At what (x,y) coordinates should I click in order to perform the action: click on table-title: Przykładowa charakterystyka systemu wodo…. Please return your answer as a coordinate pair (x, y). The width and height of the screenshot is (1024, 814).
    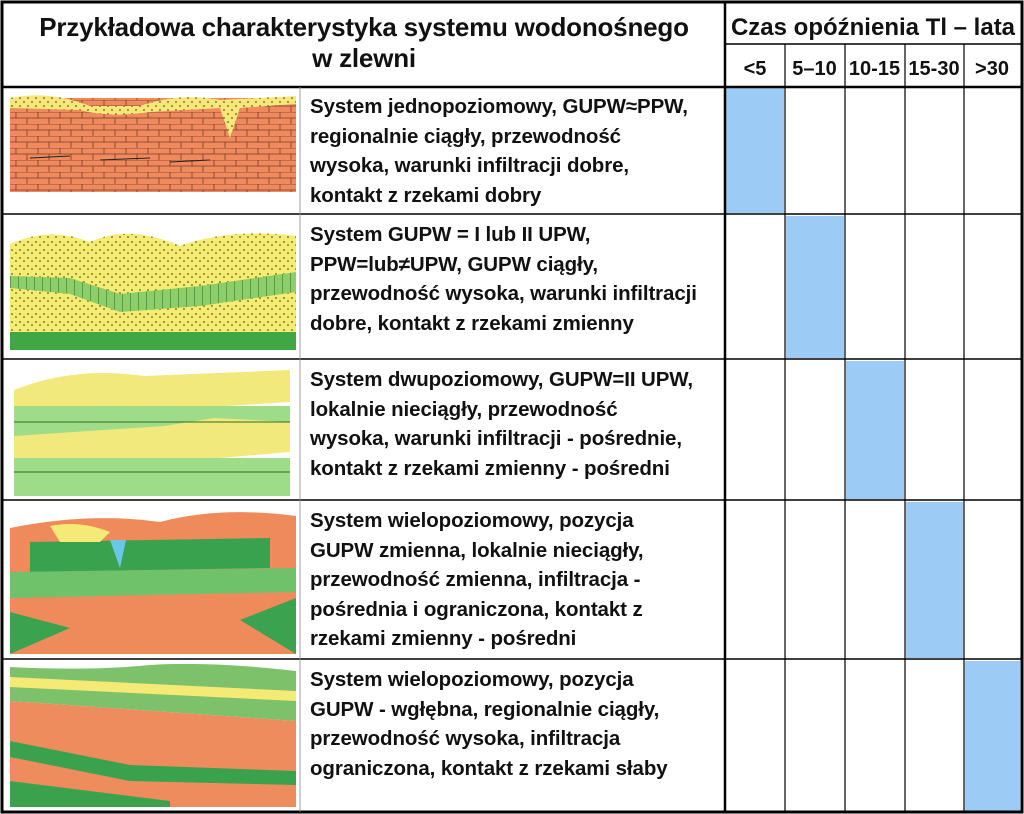
    Looking at the image, I should click on (364, 45).